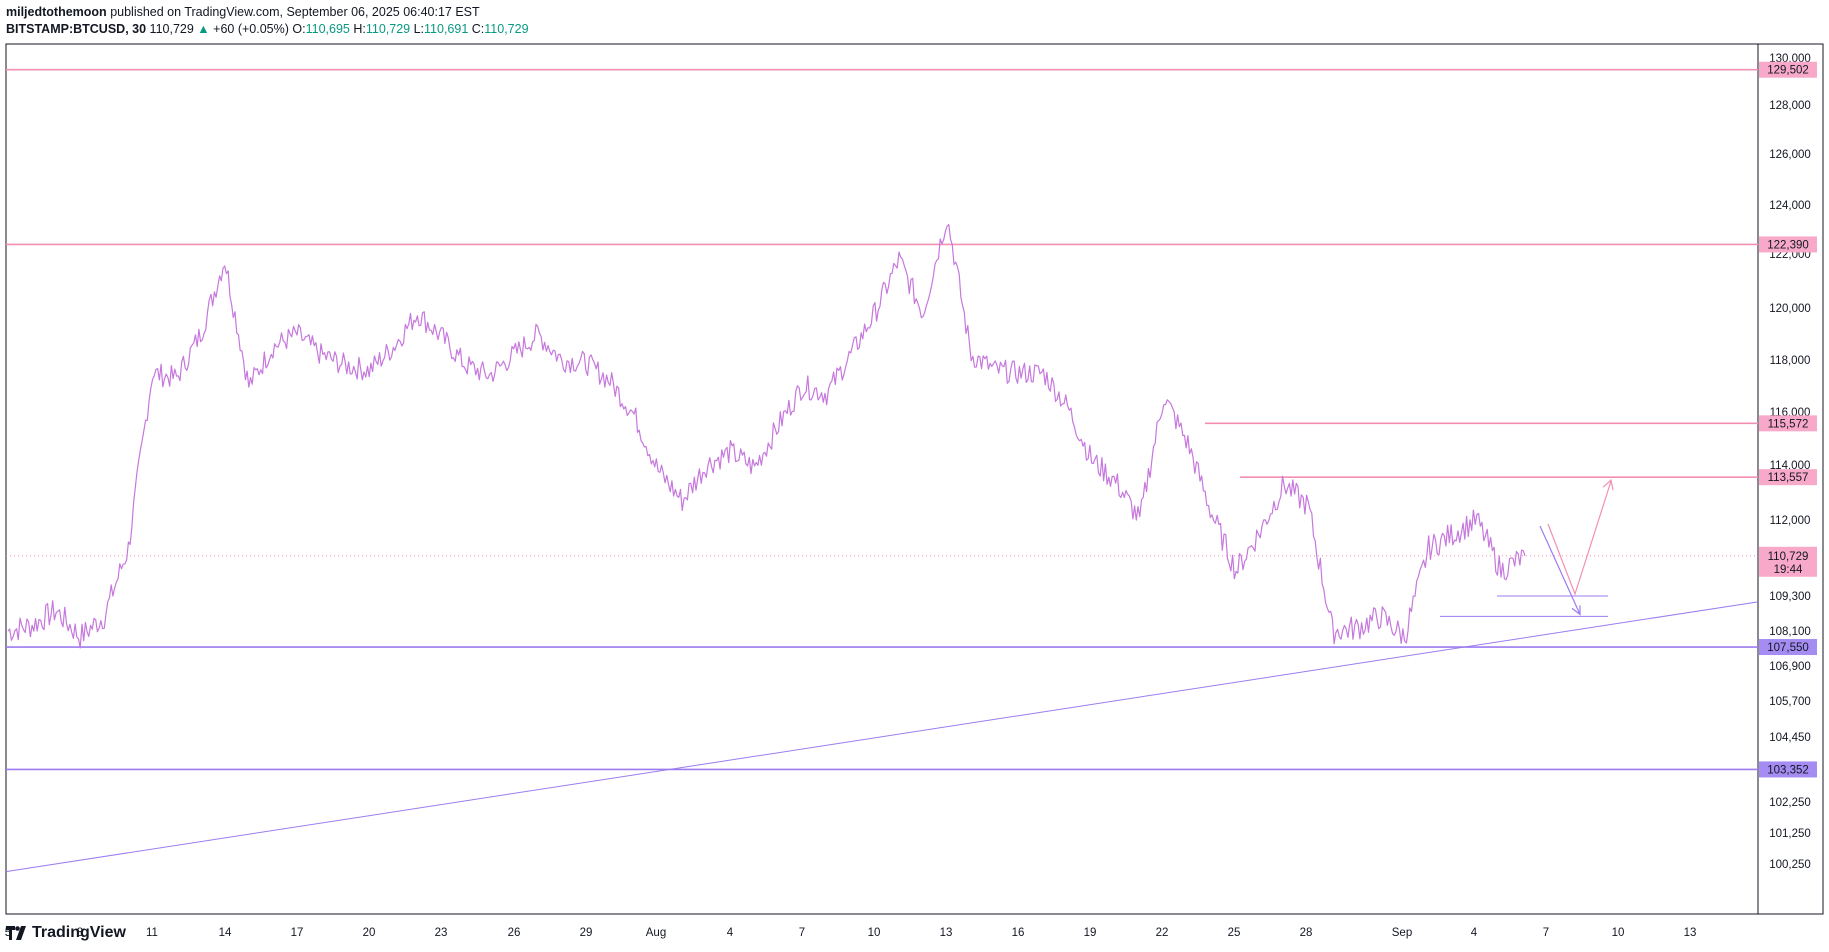  I want to click on time-tick-label: 23, so click(441, 933).